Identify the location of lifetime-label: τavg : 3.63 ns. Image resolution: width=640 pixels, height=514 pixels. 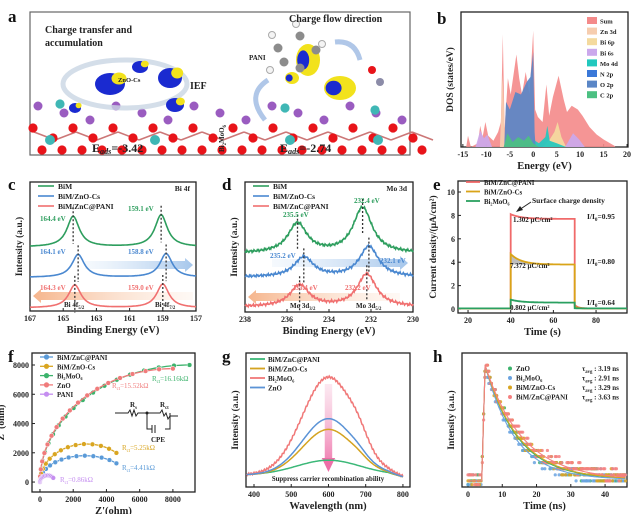
(600, 399).